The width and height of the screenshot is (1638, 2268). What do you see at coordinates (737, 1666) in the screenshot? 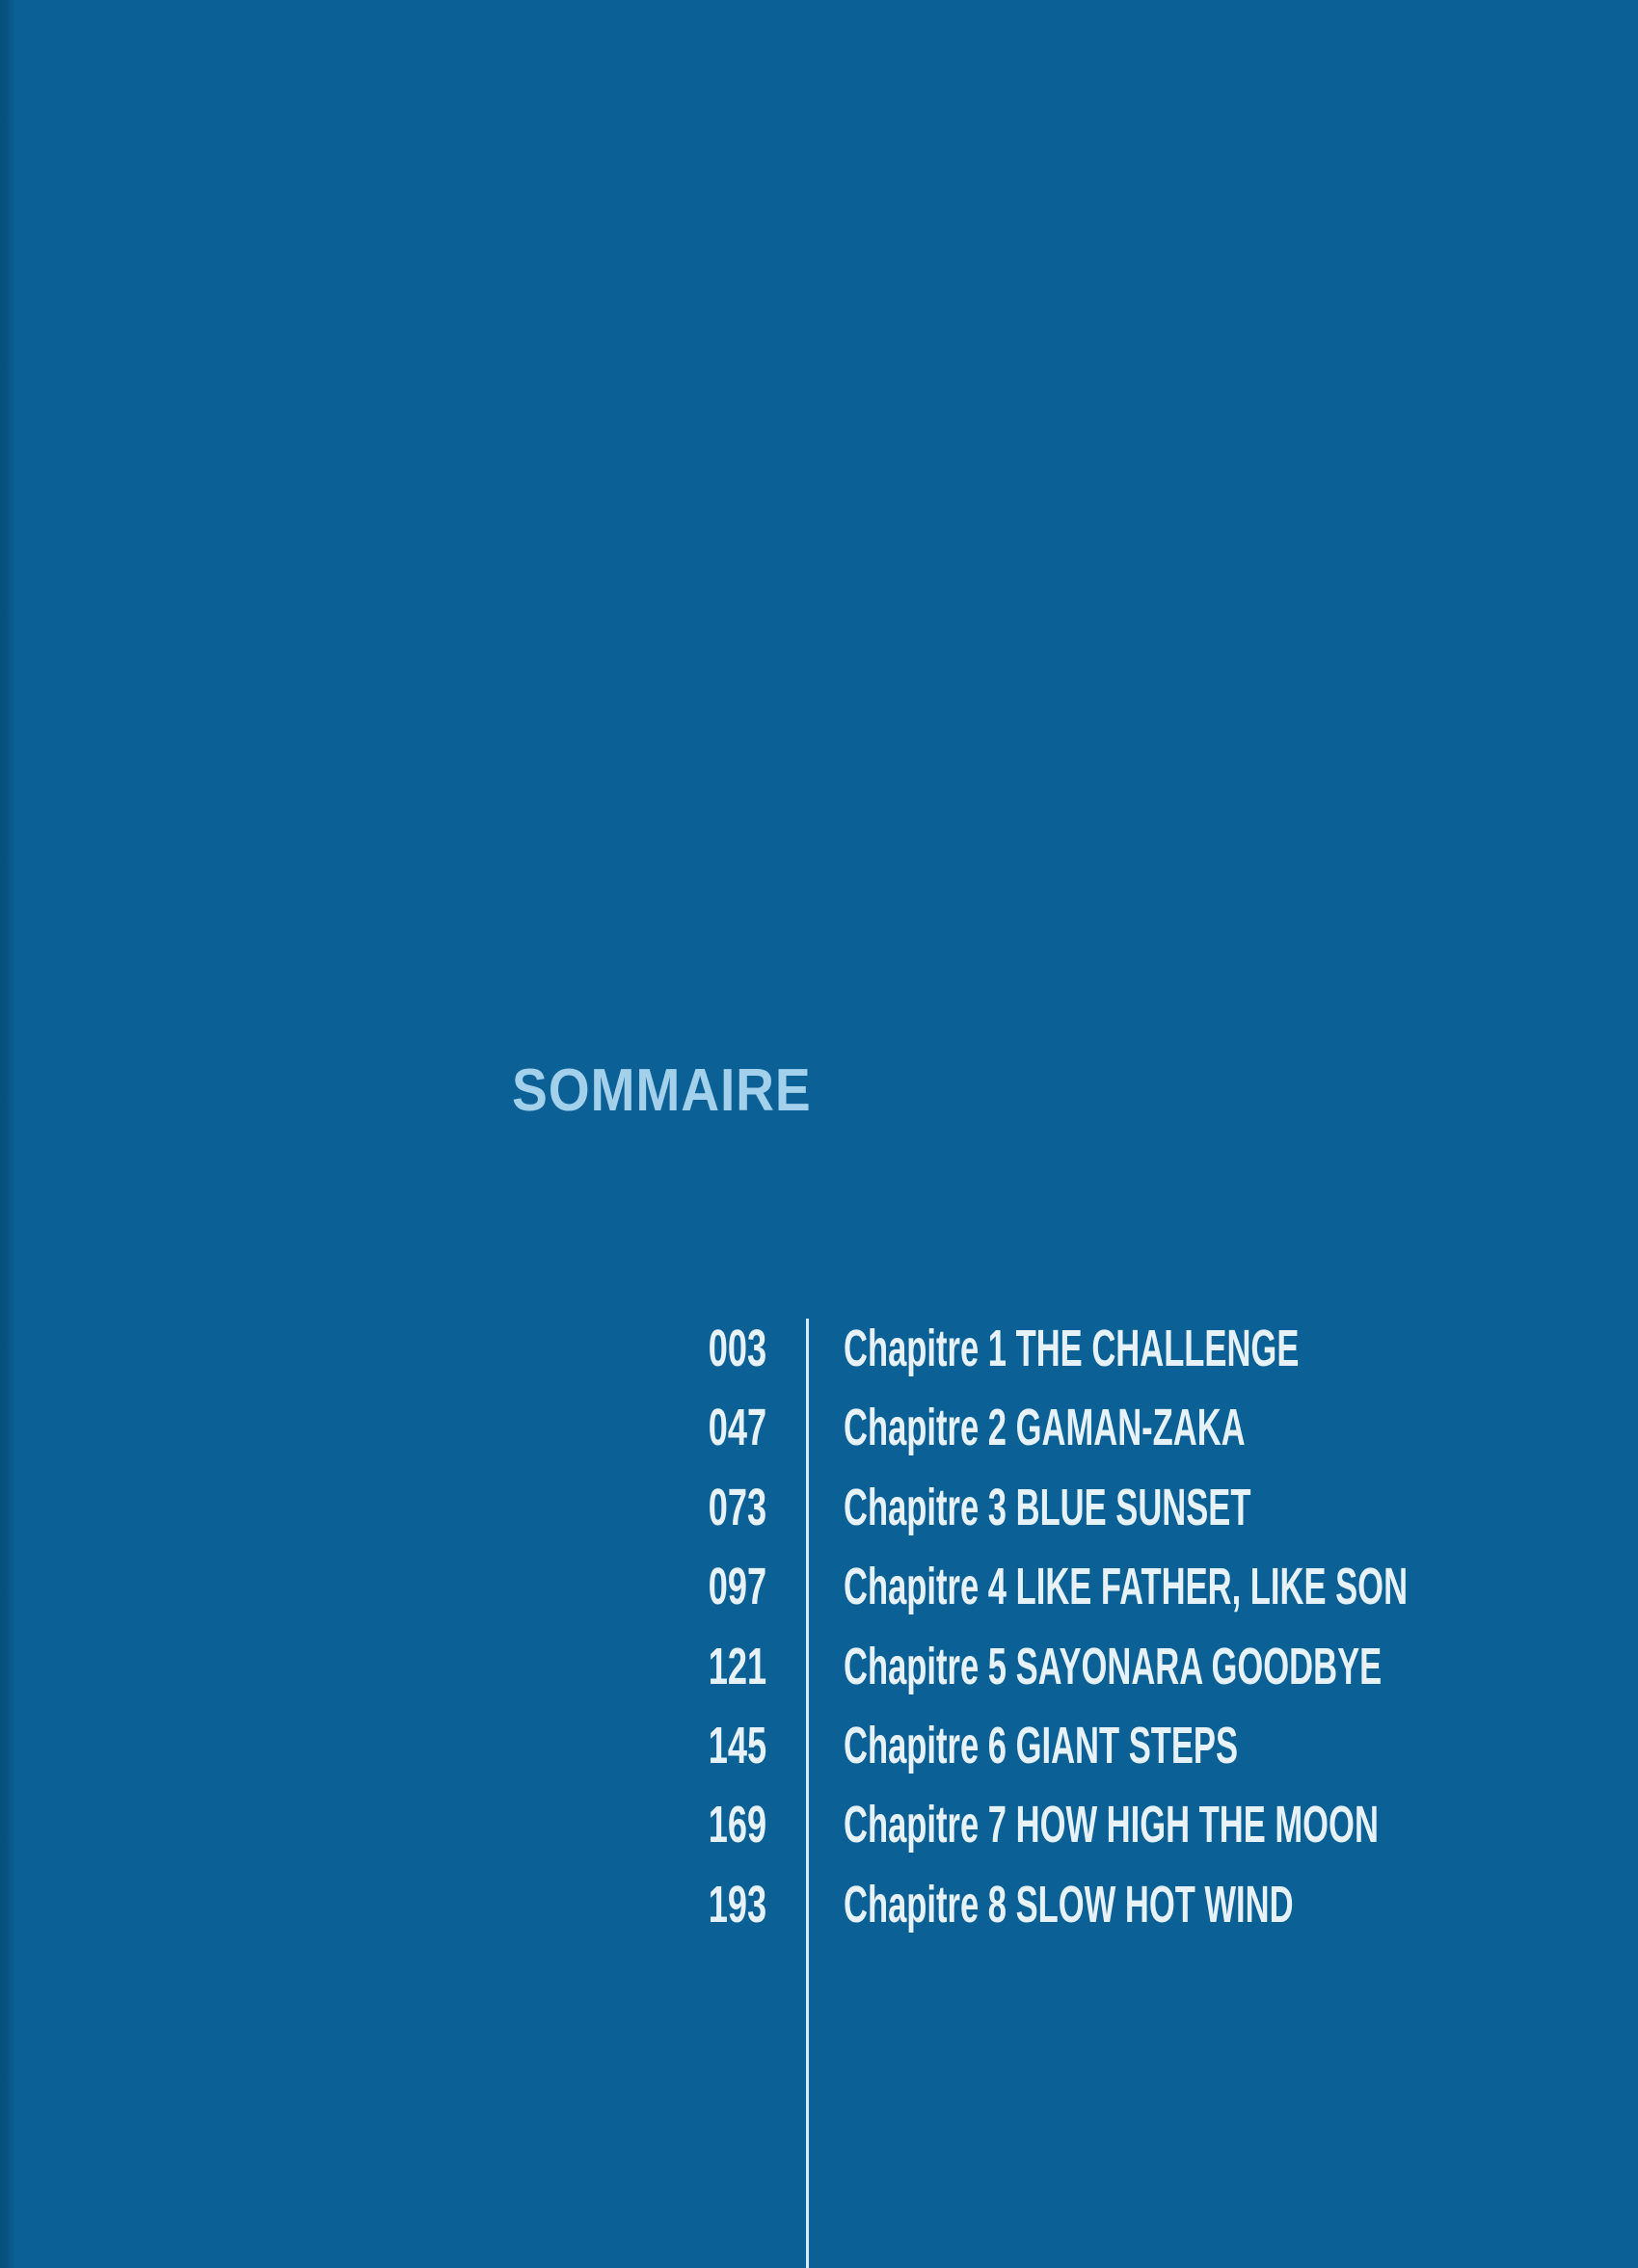
I see `toc-page-number: 121` at bounding box center [737, 1666].